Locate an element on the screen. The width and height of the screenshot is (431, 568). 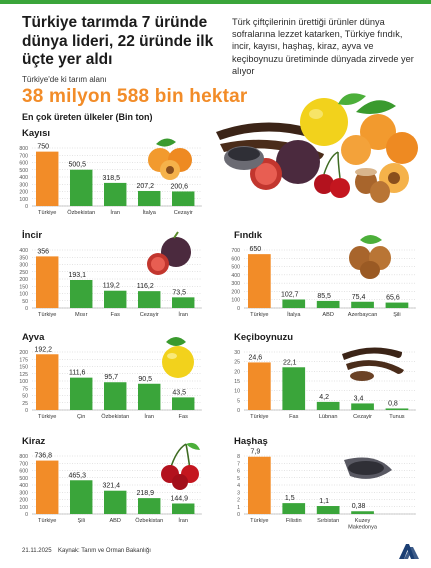
category-label: Fas is located at coordinates (184, 417).